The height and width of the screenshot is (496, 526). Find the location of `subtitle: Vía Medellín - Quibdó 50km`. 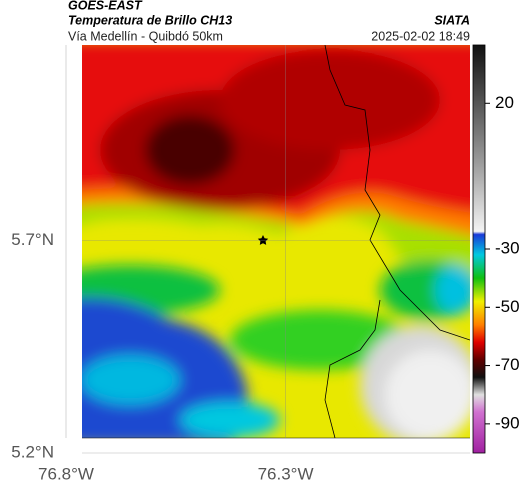

subtitle: Vía Medellín - Quibdó 50km is located at coordinates (145, 36).